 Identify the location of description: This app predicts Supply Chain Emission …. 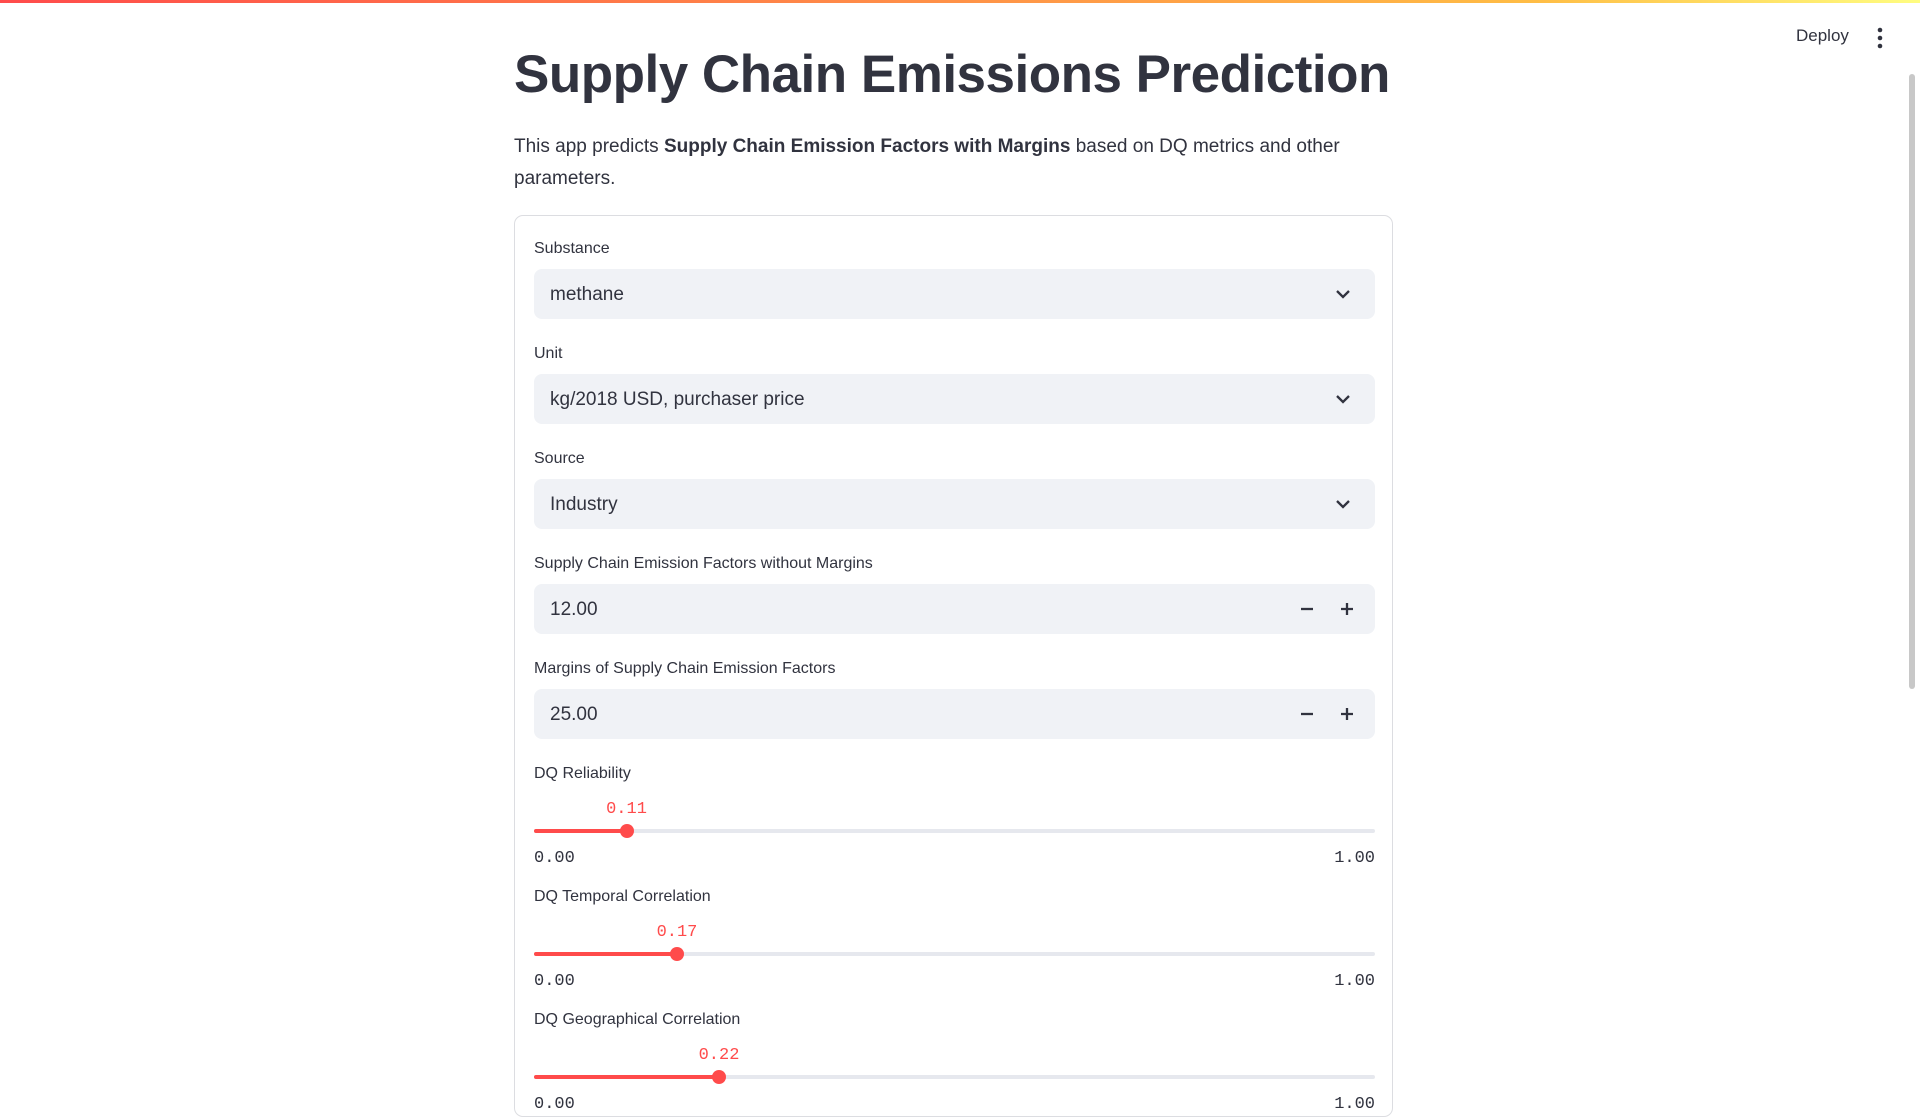
(929, 163).